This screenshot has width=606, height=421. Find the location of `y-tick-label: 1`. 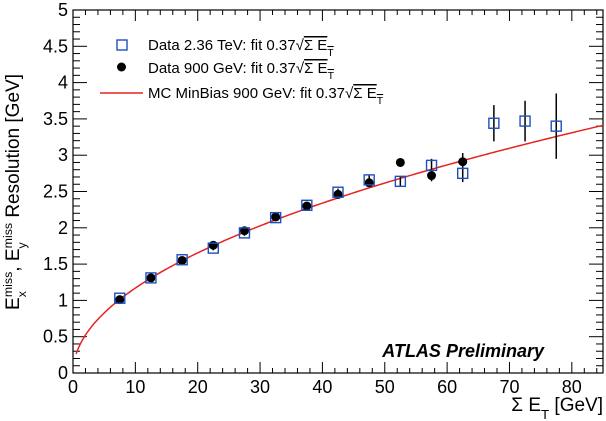

y-tick-label: 1 is located at coordinates (63, 300).